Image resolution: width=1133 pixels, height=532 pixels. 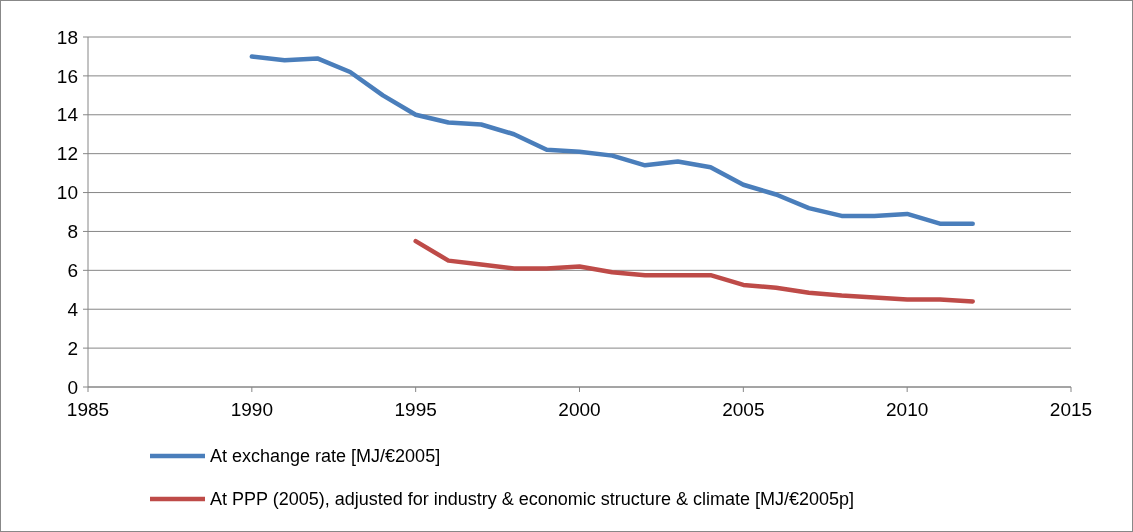 What do you see at coordinates (743, 409) in the screenshot?
I see `x-tick-label: 2005` at bounding box center [743, 409].